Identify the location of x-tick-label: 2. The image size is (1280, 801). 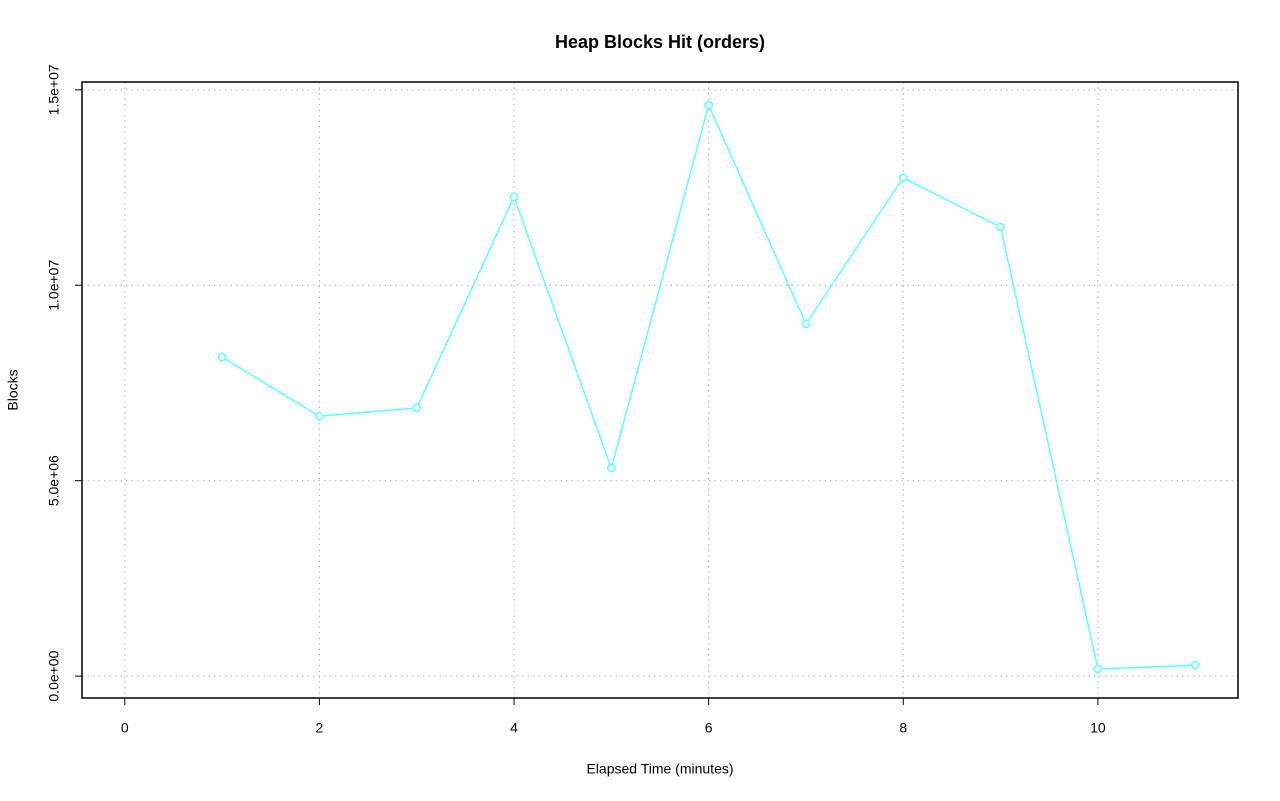
(320, 728).